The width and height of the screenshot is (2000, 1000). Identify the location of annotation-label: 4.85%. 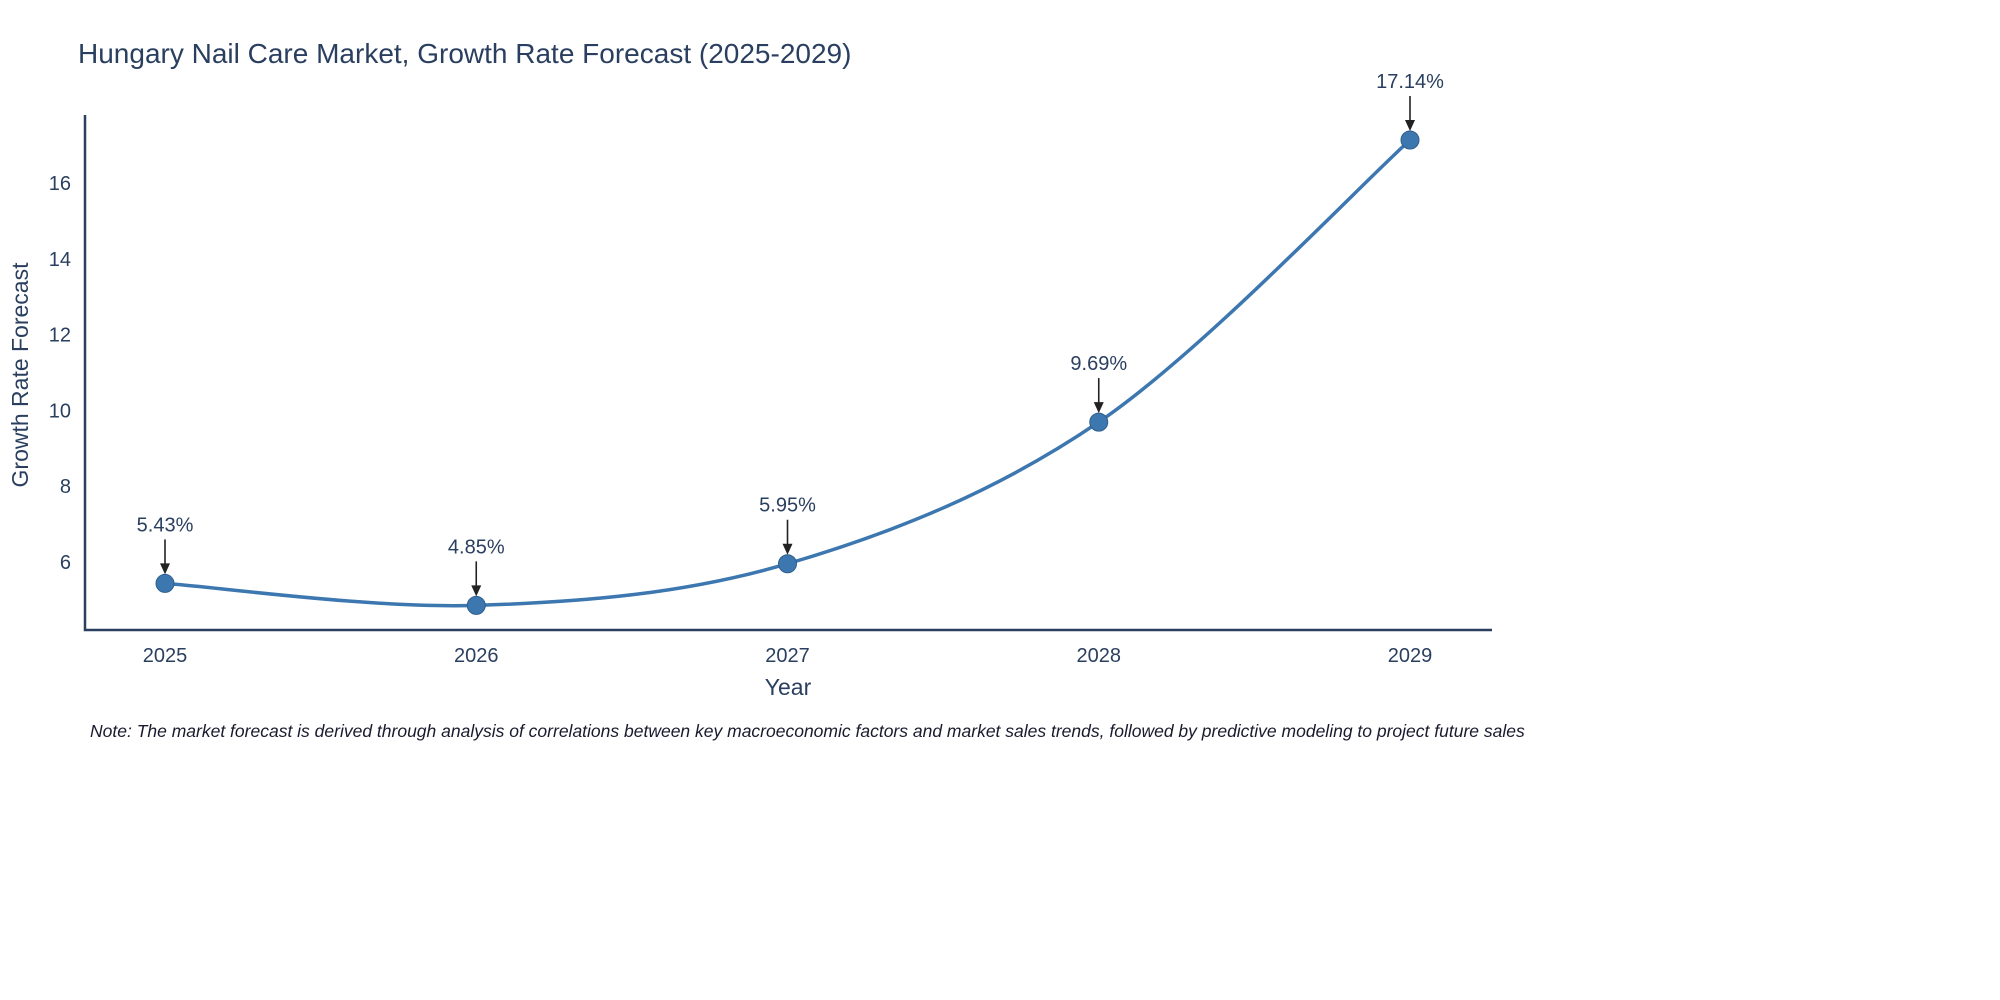
(476, 547).